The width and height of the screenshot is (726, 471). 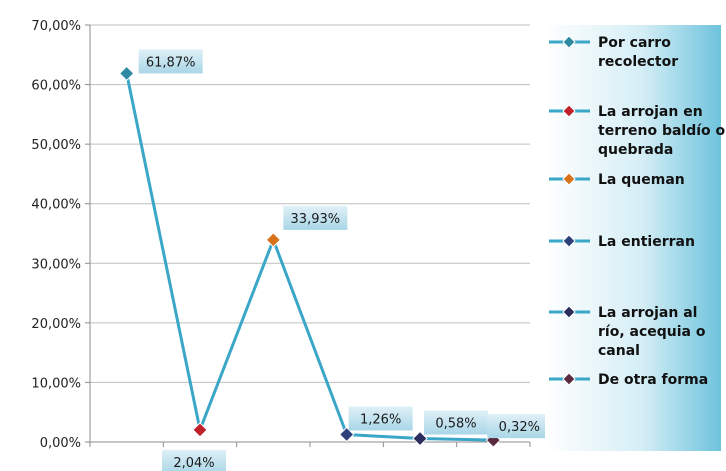 I want to click on data-label: 61,87%, so click(x=171, y=62).